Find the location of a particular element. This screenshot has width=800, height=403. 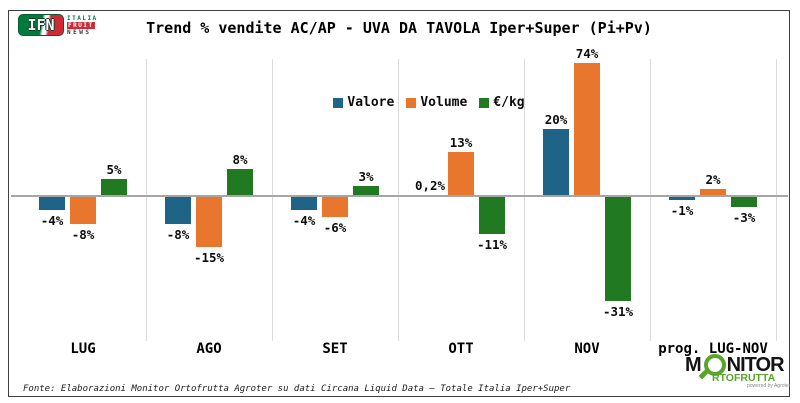

ifn-logo-wordmark: ITALIA FRUIT NEWS is located at coordinates (82, 25).